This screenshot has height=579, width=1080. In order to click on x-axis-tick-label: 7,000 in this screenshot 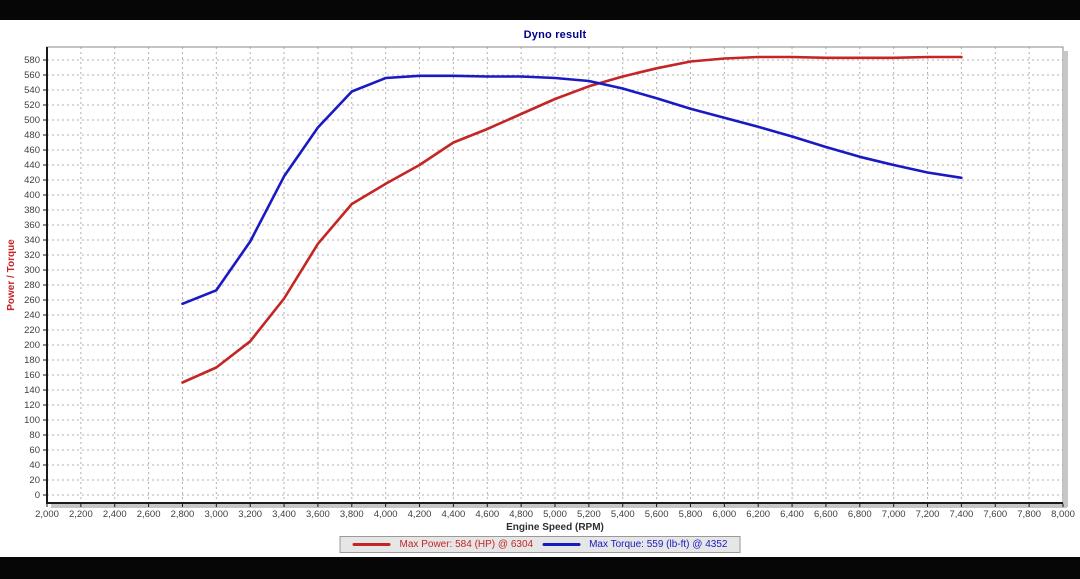, I will do `click(894, 514)`.